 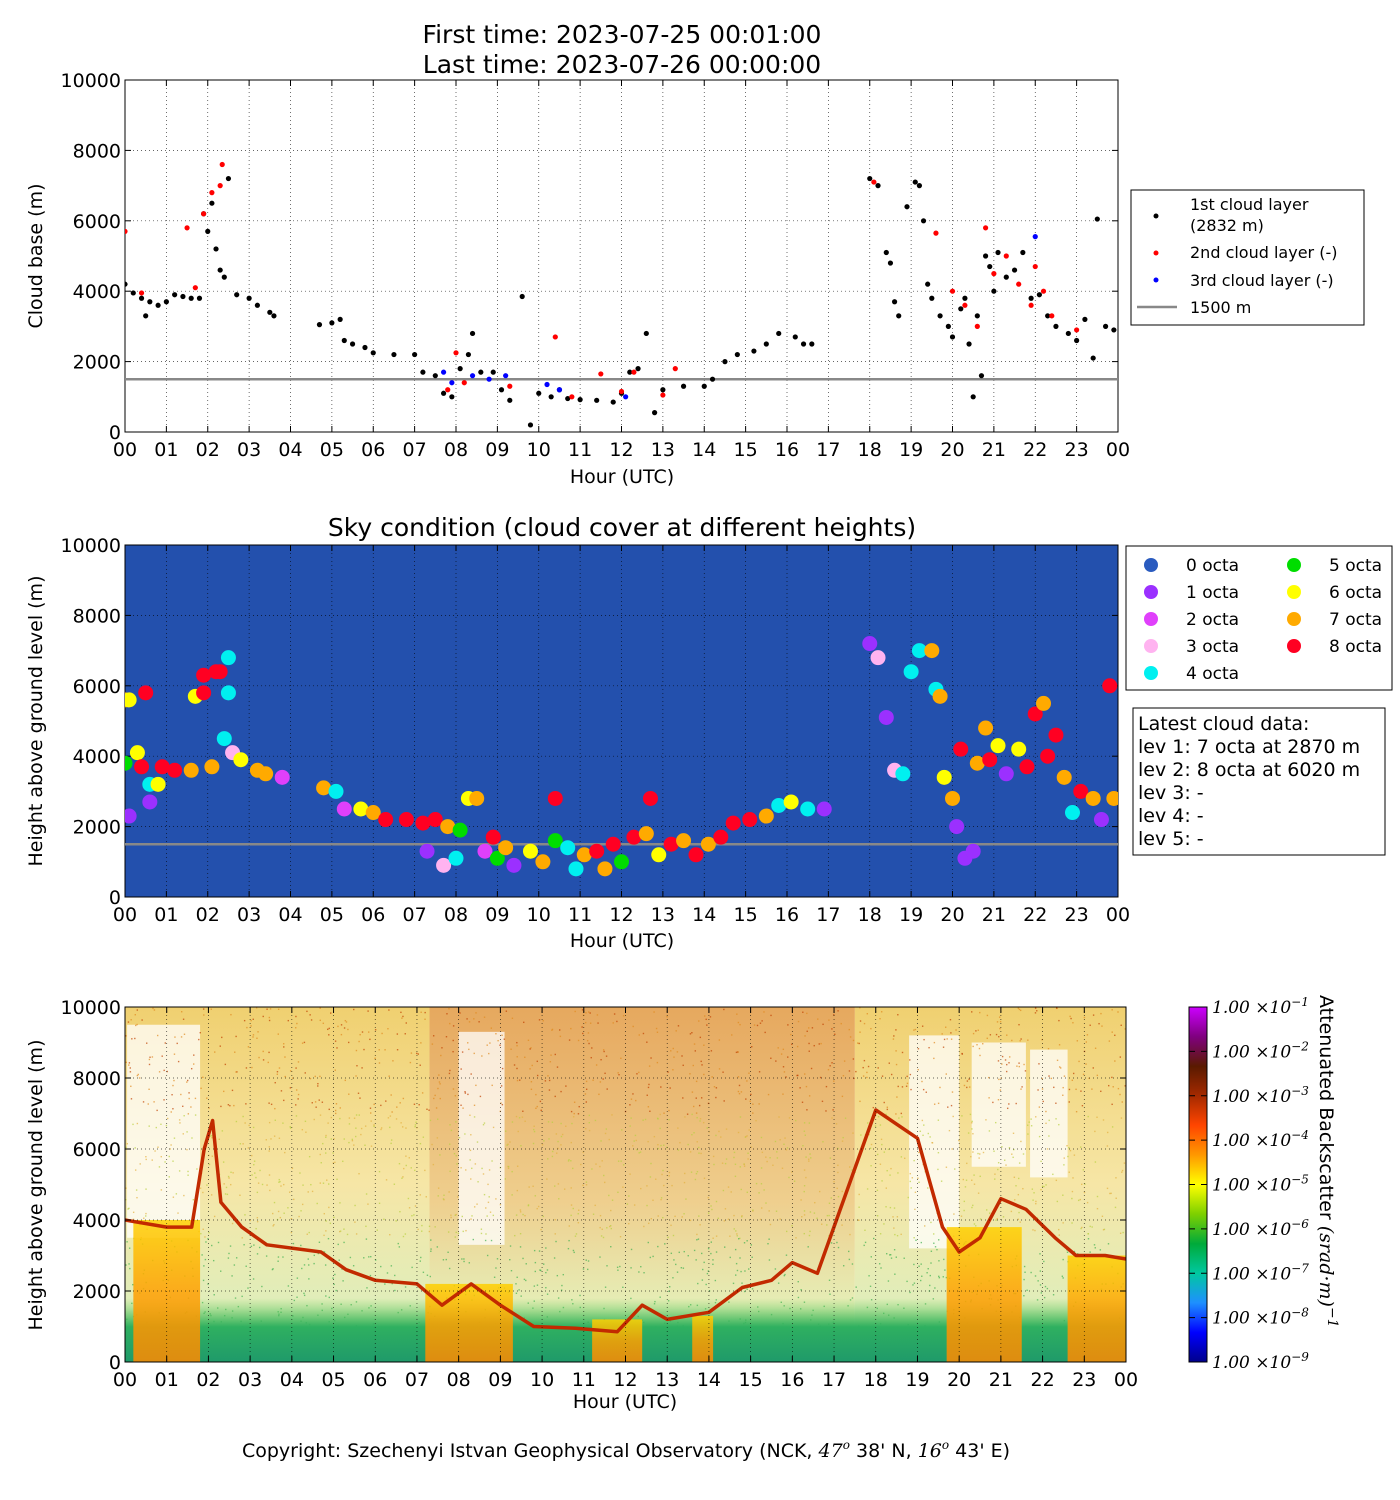 I want to click on backscatter-clear-zone, so click(x=164, y=1131).